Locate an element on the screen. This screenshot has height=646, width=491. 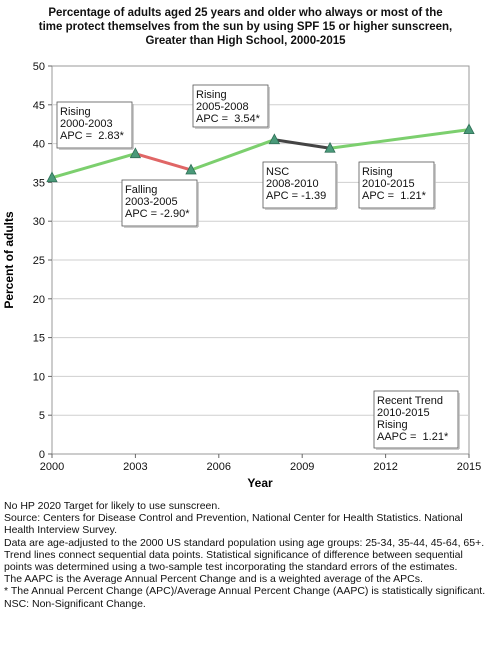
annotation-text: APC = 1.21* is located at coordinates (394, 196).